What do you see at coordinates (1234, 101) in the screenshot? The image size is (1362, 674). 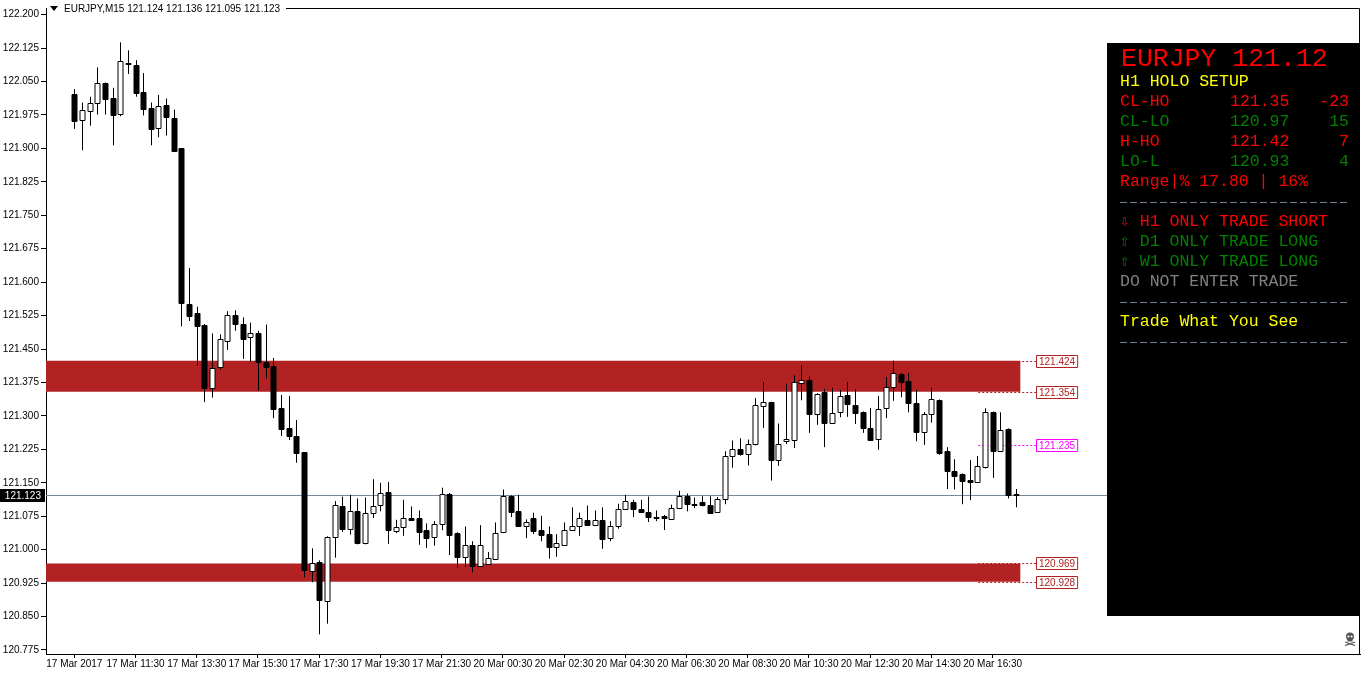 I see `text: CL-HO 121.35 -23` at bounding box center [1234, 101].